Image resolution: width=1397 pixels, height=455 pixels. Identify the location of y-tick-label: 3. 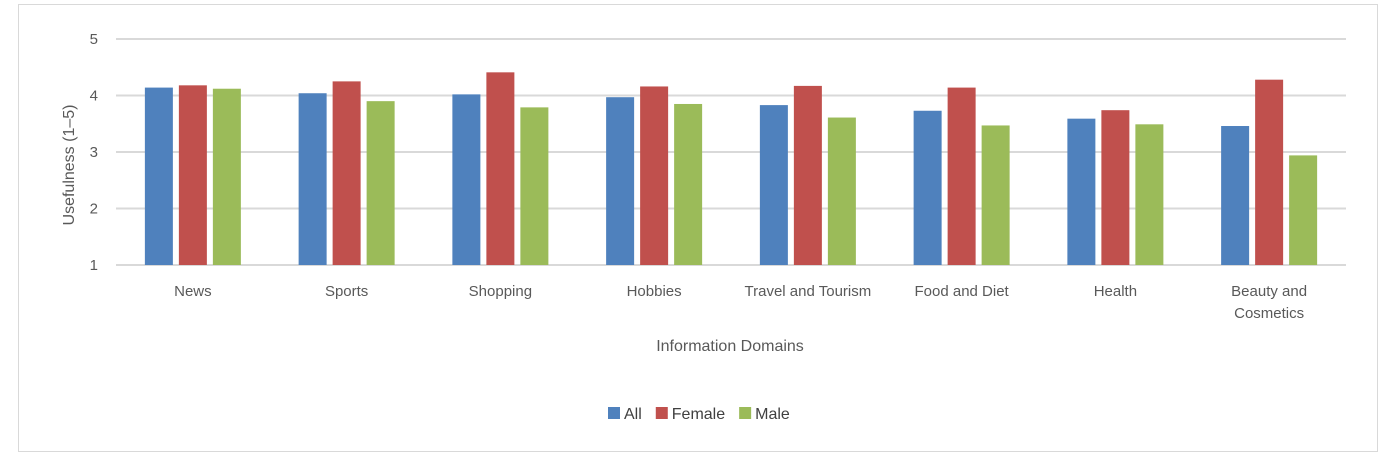
(94, 152).